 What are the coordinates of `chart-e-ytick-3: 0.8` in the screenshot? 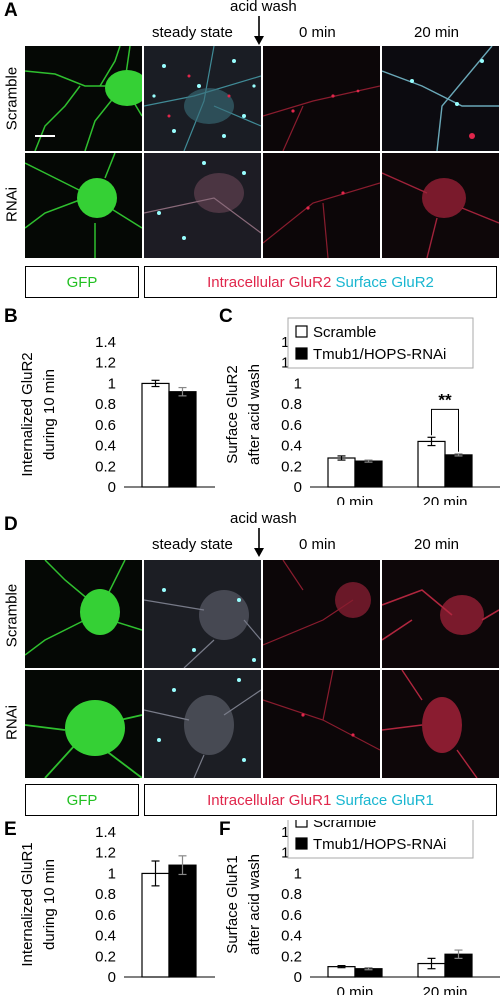 It's located at (105, 894).